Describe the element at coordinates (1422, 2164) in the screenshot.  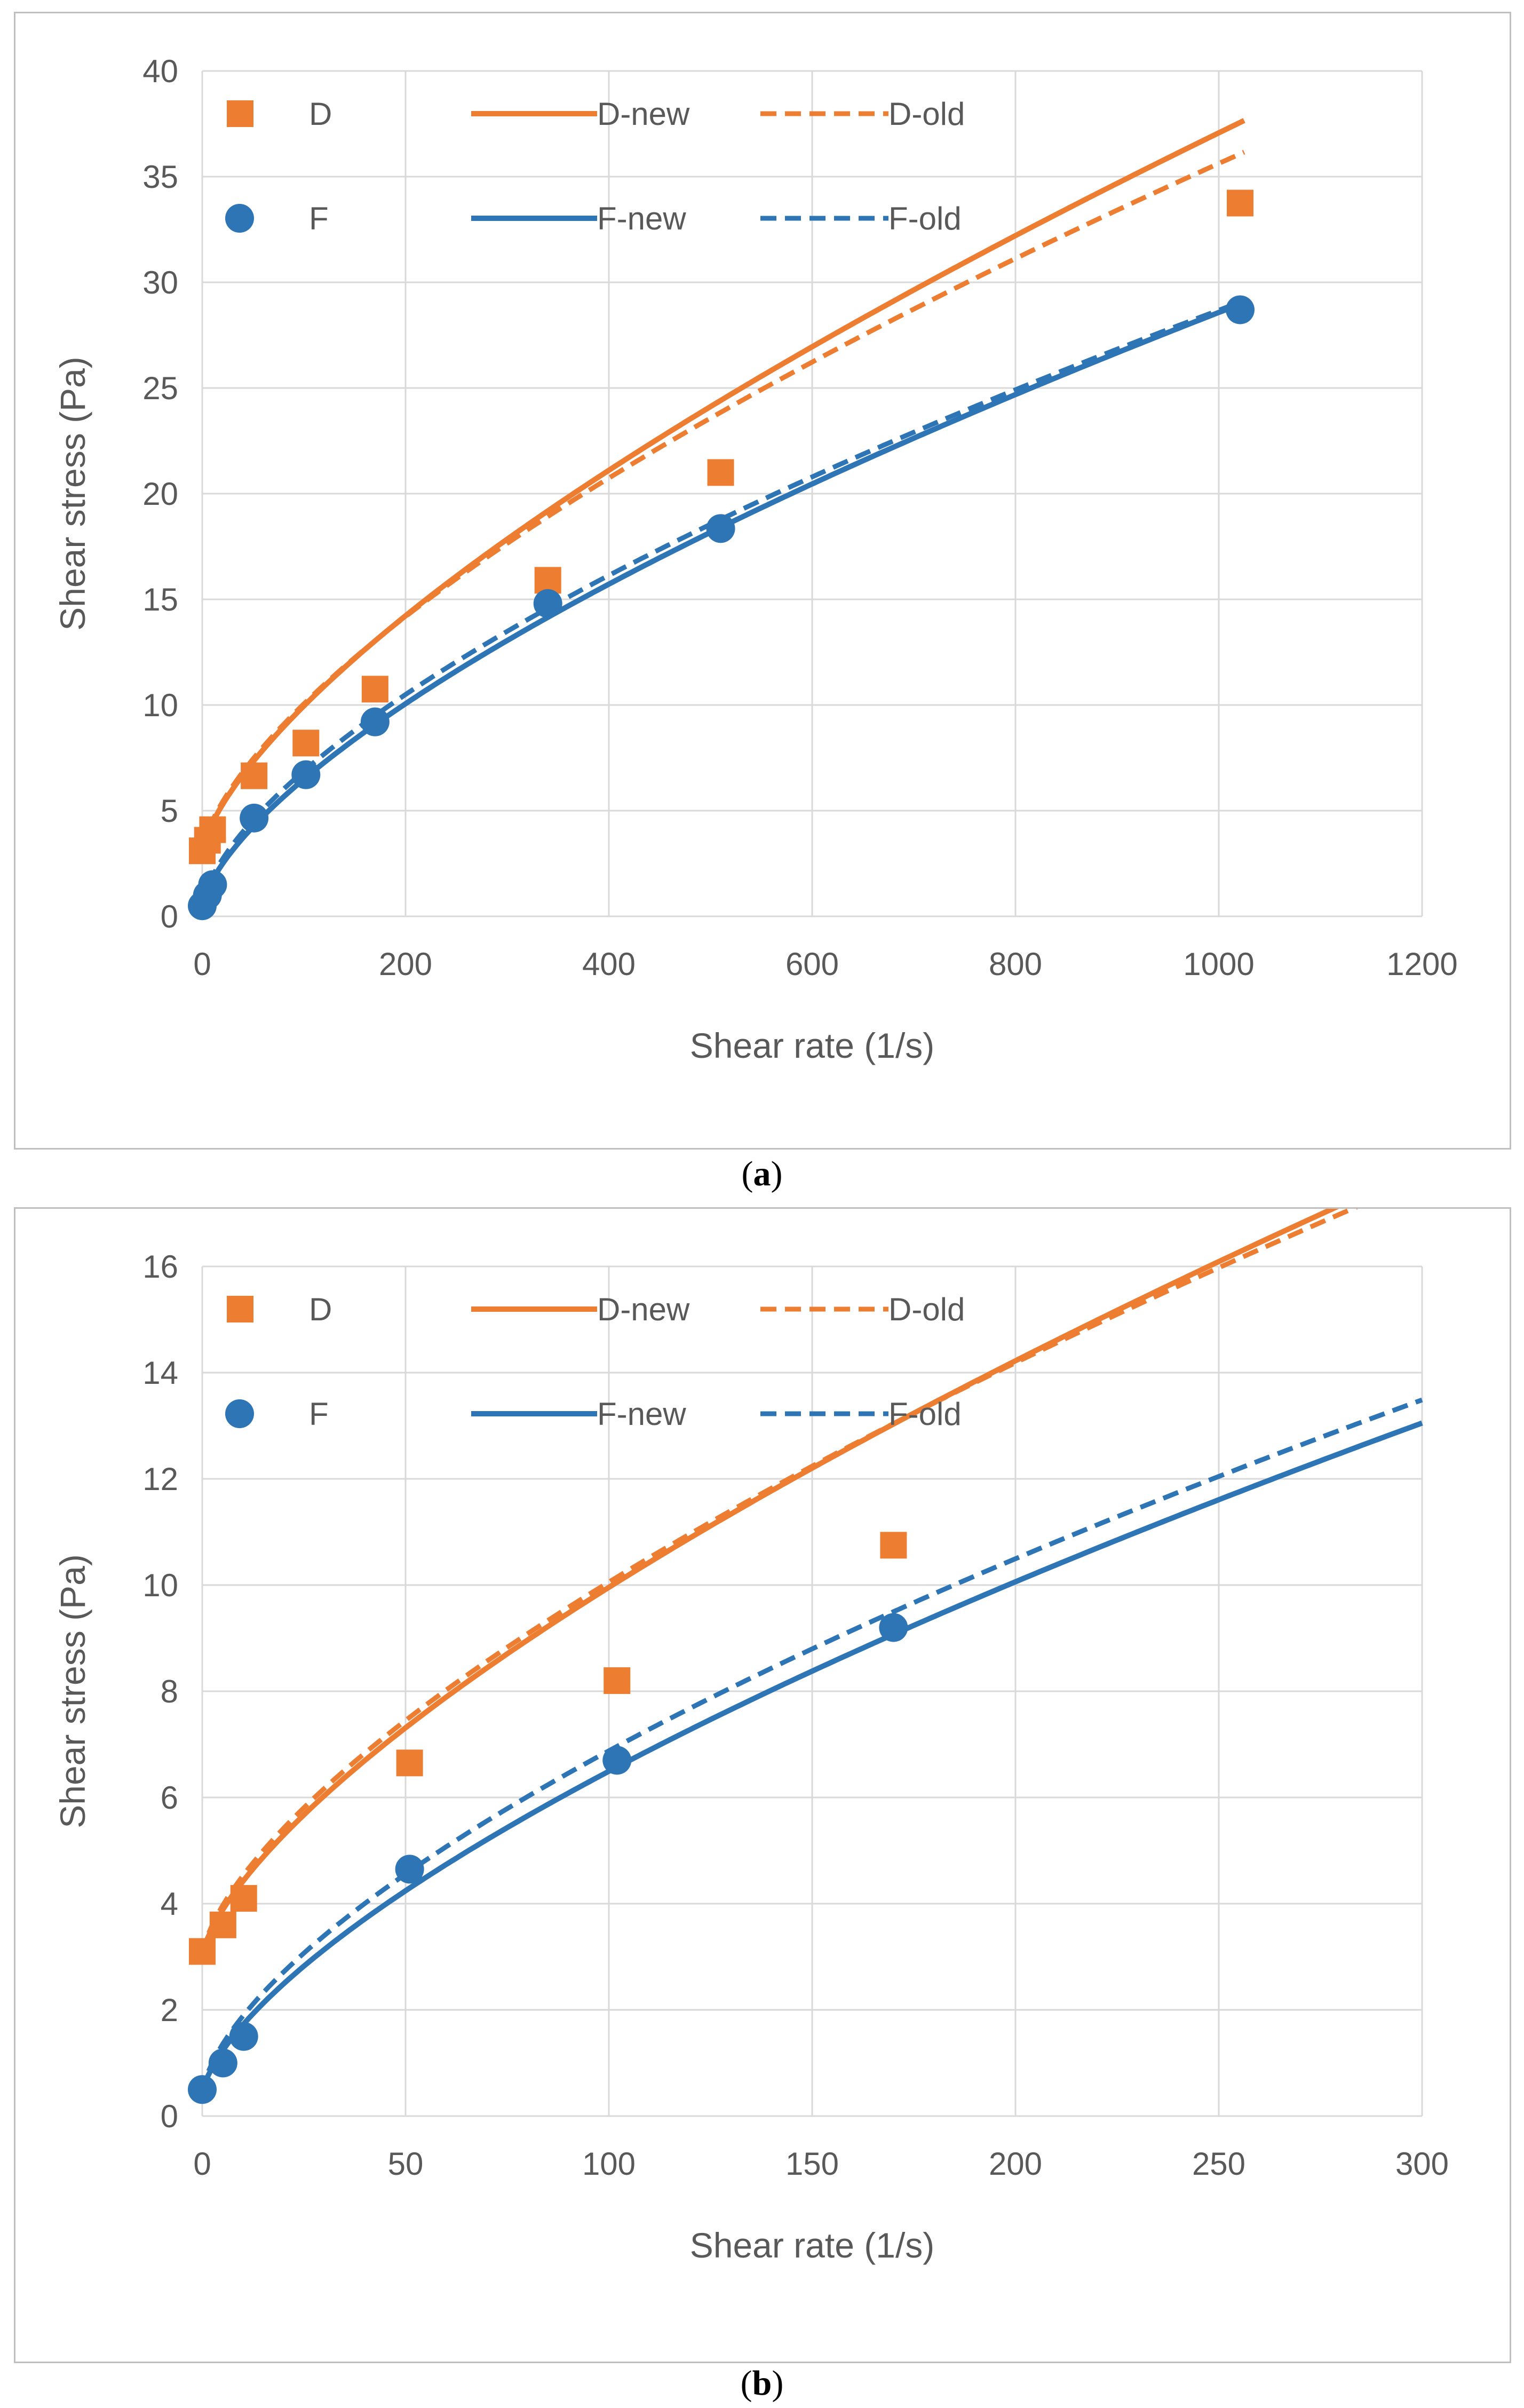
I see `chart-b-xtick-label-6: 300` at that location.